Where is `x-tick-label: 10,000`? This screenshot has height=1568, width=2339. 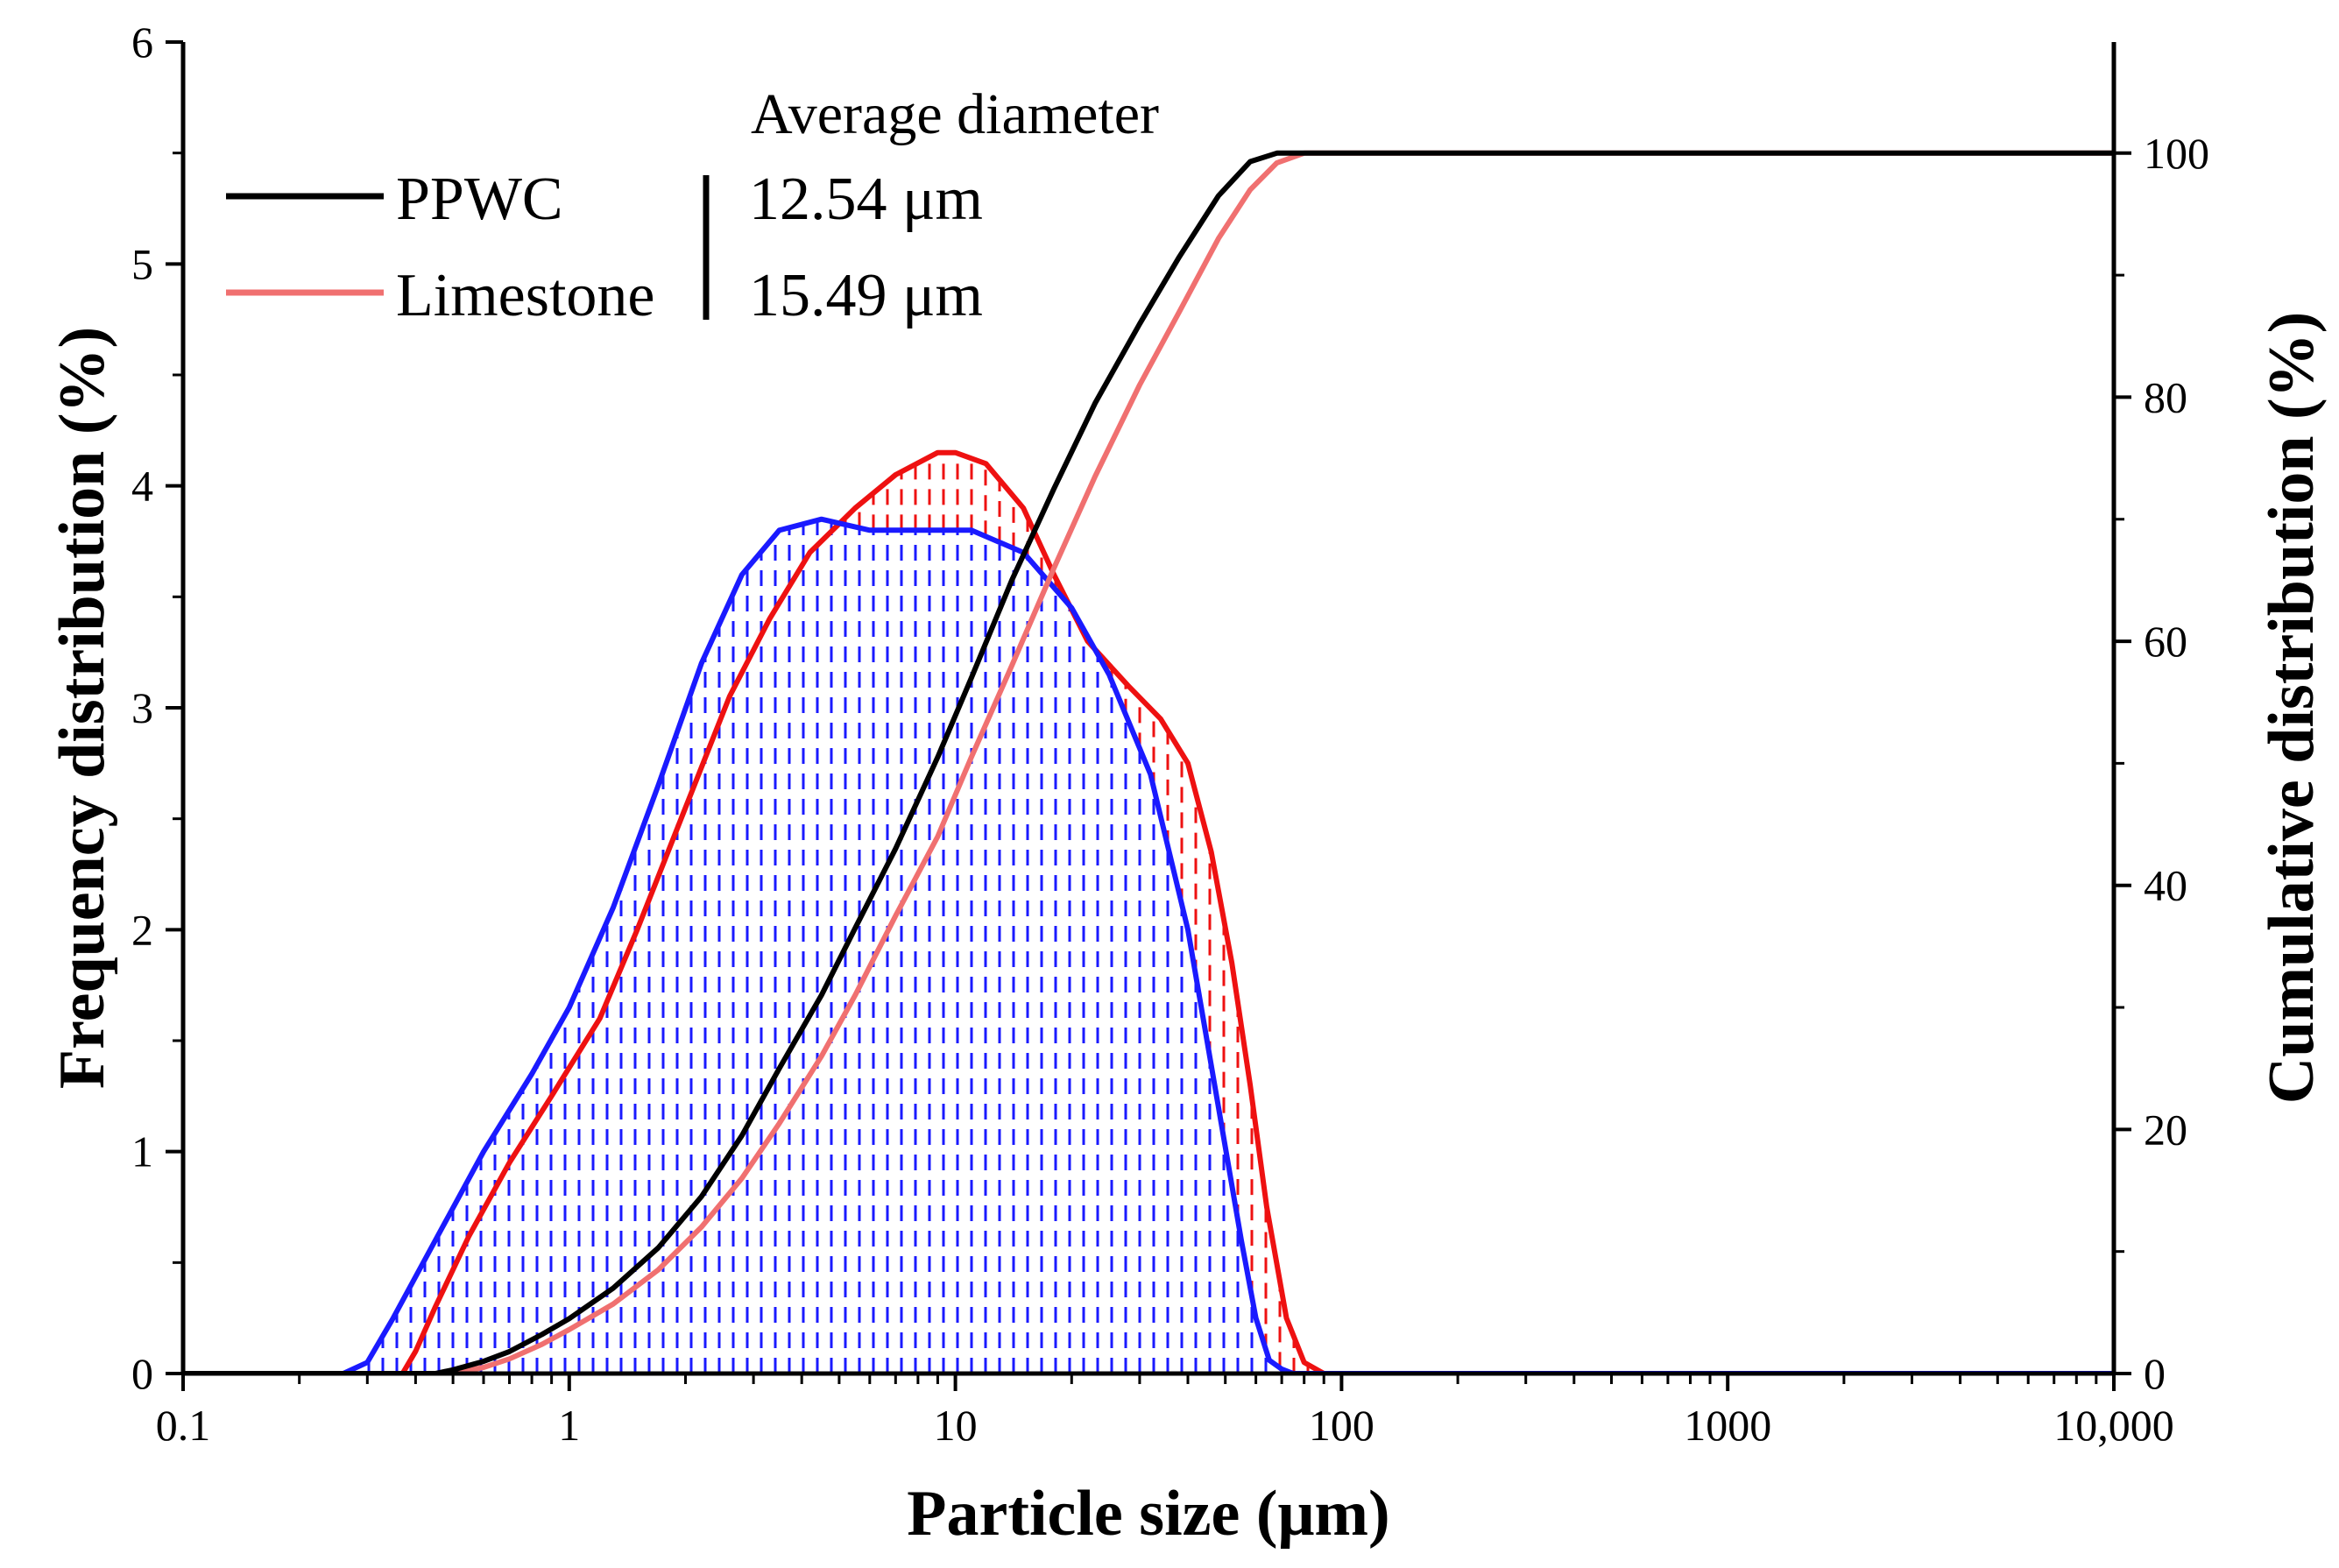 x-tick-label: 10,000 is located at coordinates (2113, 1425).